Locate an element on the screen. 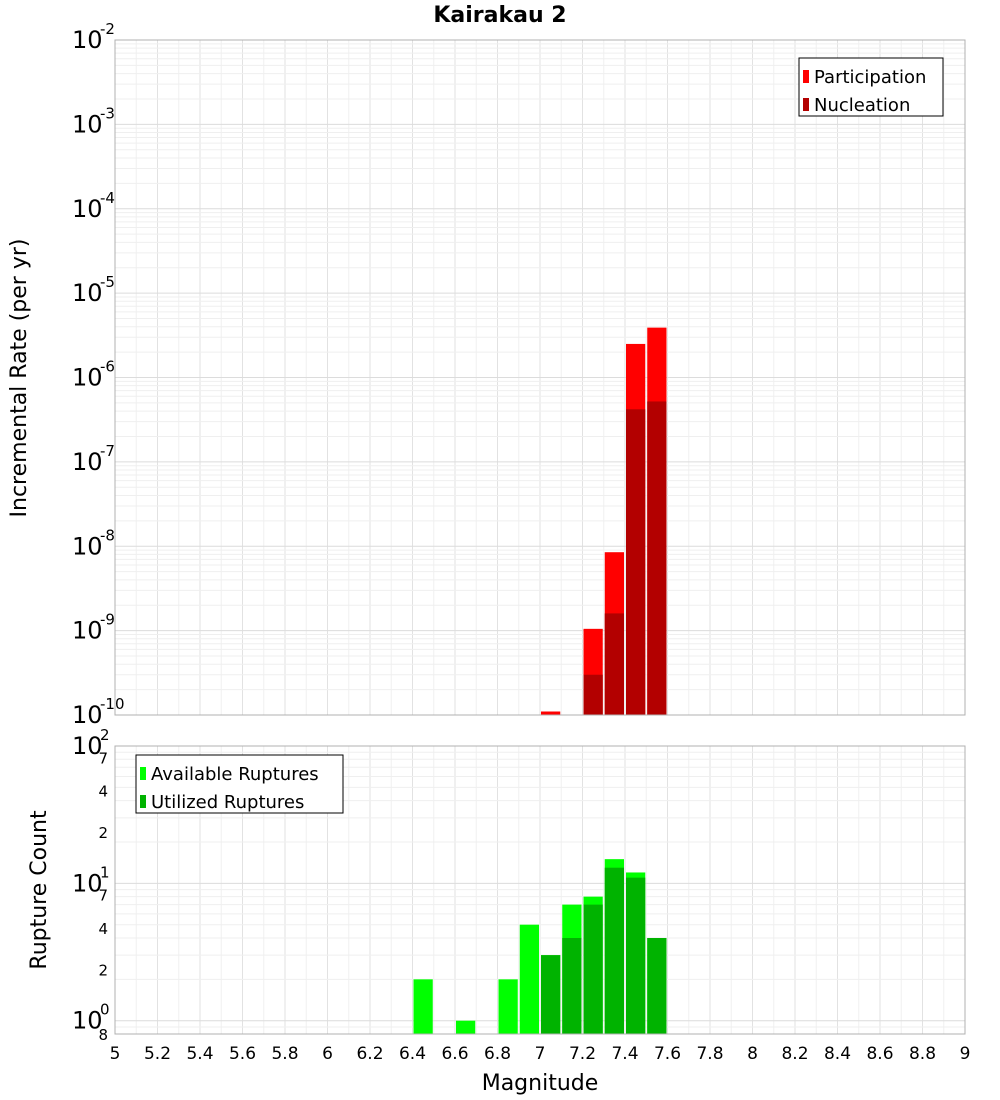 The image size is (1000, 1100). rate-y-tick-label: 10⁻⁶ is located at coordinates (93, 375).